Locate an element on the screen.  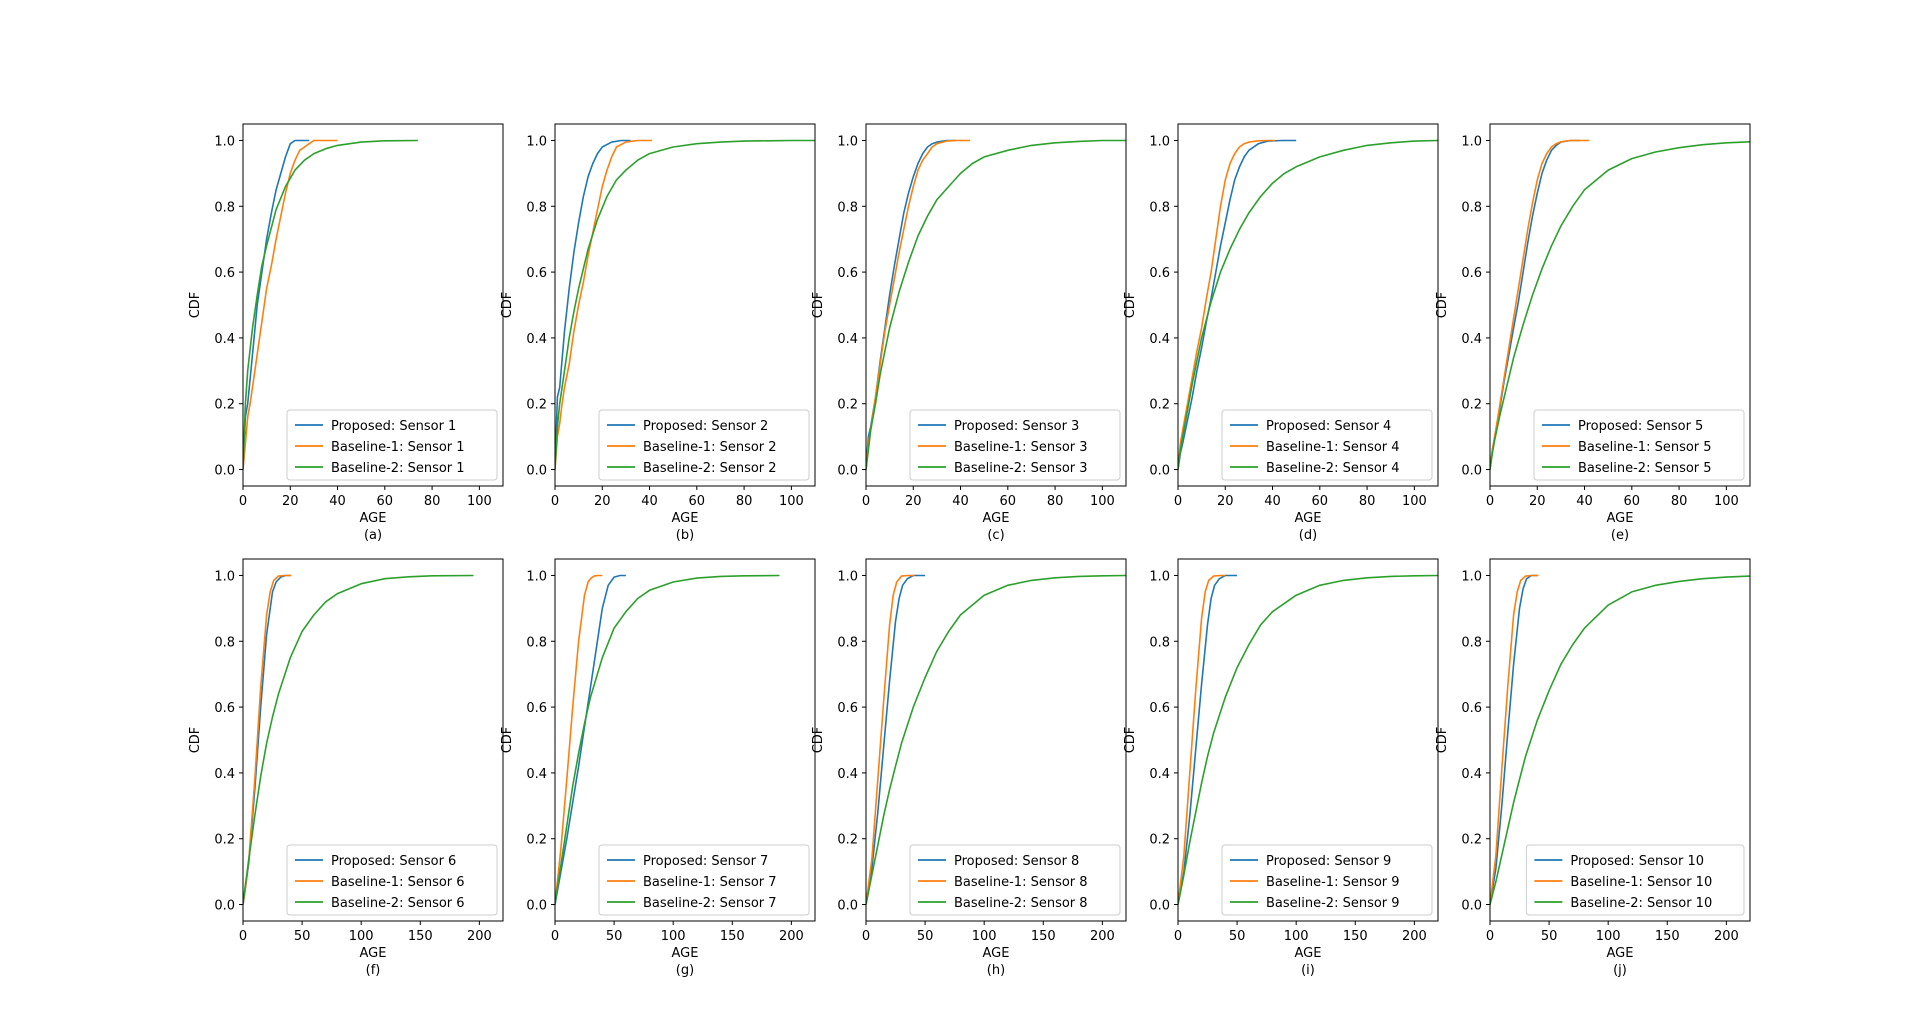
legend-label: Baseline-1: Sensor 4 is located at coordinates (1333, 447).